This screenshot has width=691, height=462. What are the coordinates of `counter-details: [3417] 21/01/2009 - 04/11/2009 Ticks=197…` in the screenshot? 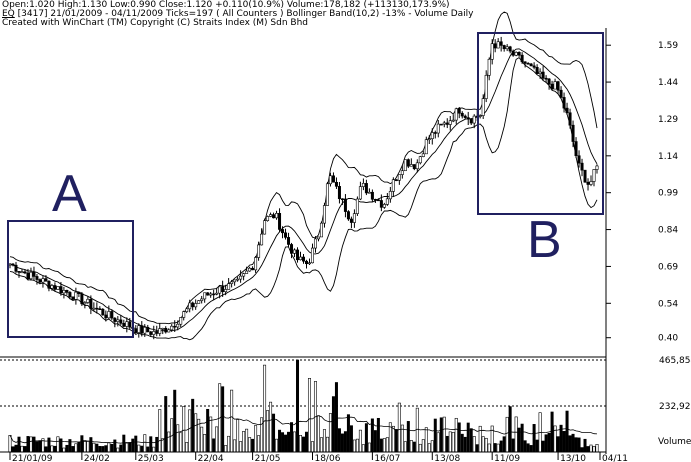 It's located at (244, 14).